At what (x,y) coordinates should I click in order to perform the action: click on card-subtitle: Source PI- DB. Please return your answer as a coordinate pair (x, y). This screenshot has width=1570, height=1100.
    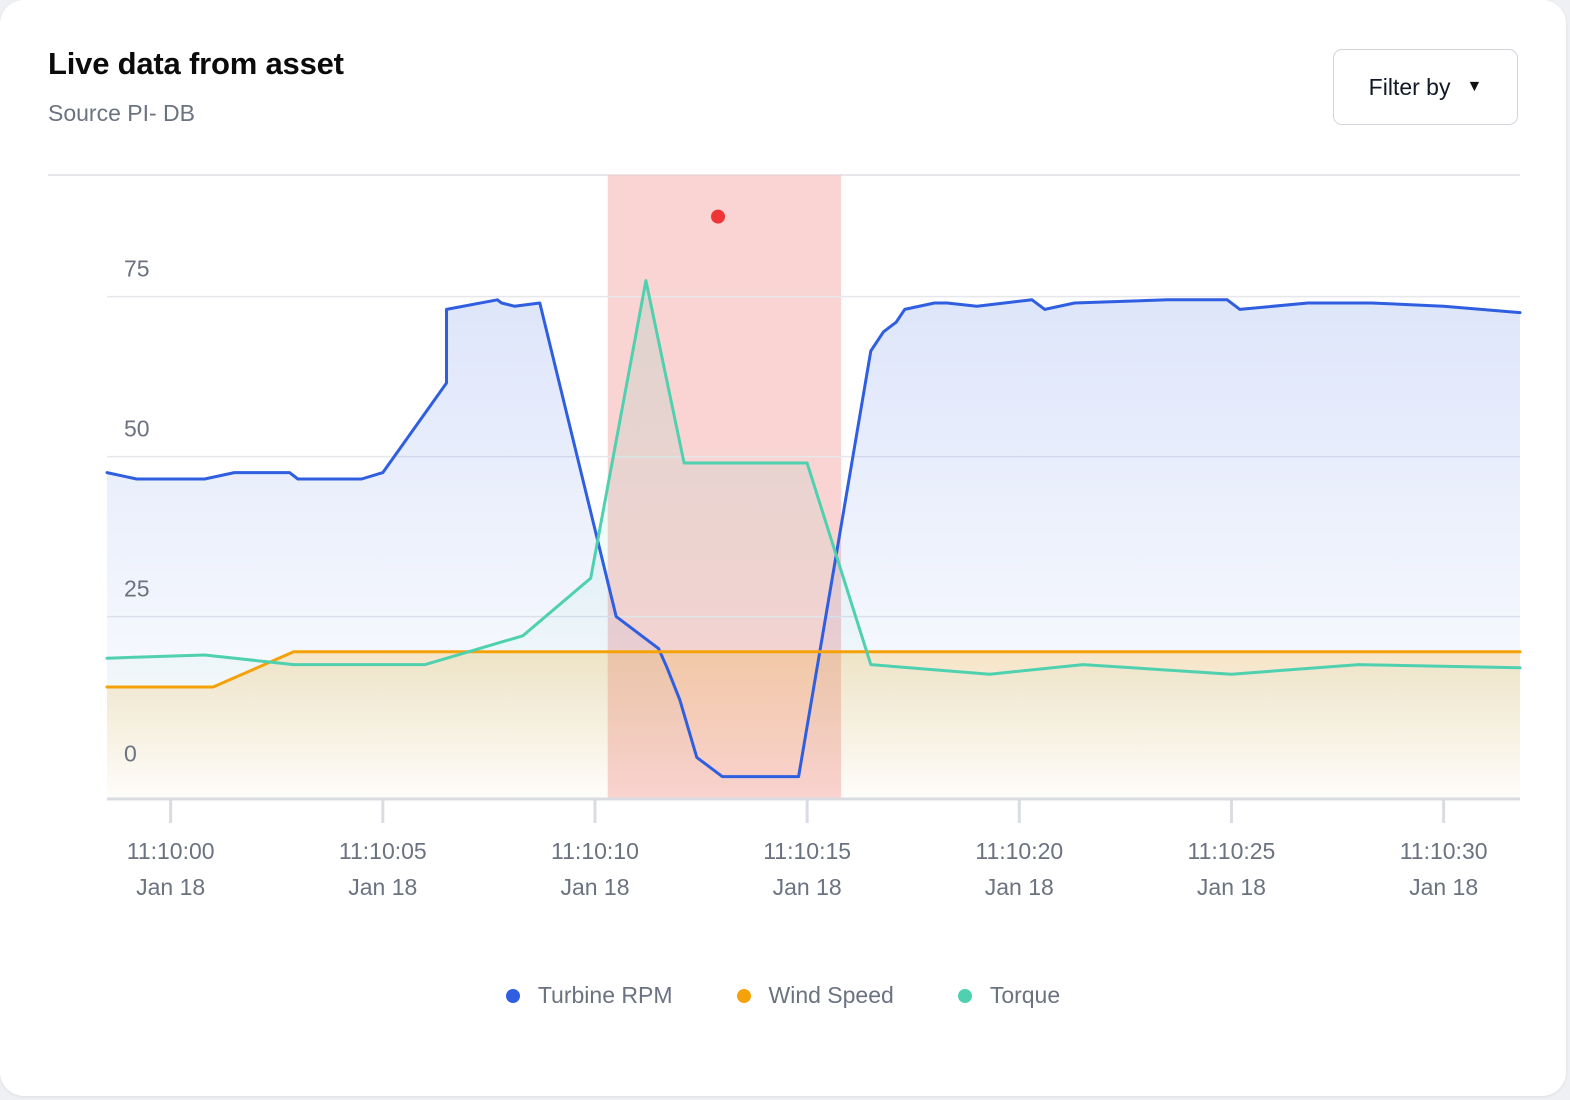
    Looking at the image, I should click on (121, 113).